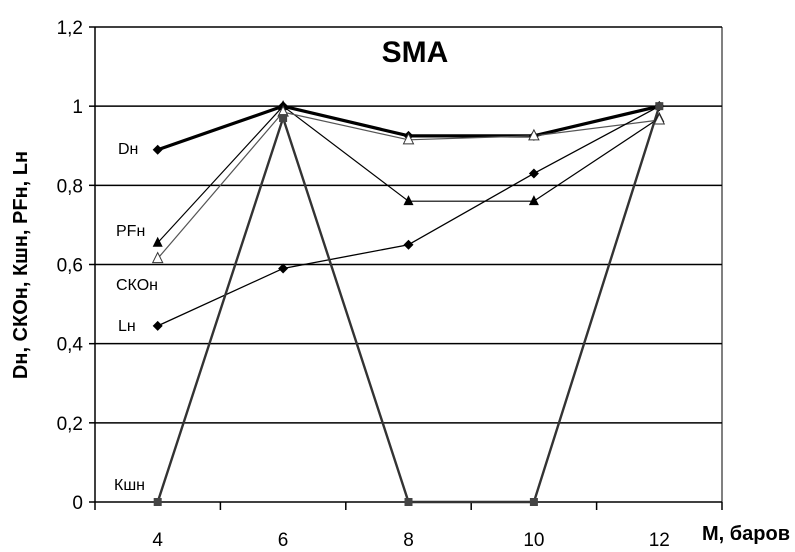 The height and width of the screenshot is (552, 795). What do you see at coordinates (21, 265) in the screenshot?
I see `y-axis-title: Dн, СКОн, Кшн, PFн, Lн` at bounding box center [21, 265].